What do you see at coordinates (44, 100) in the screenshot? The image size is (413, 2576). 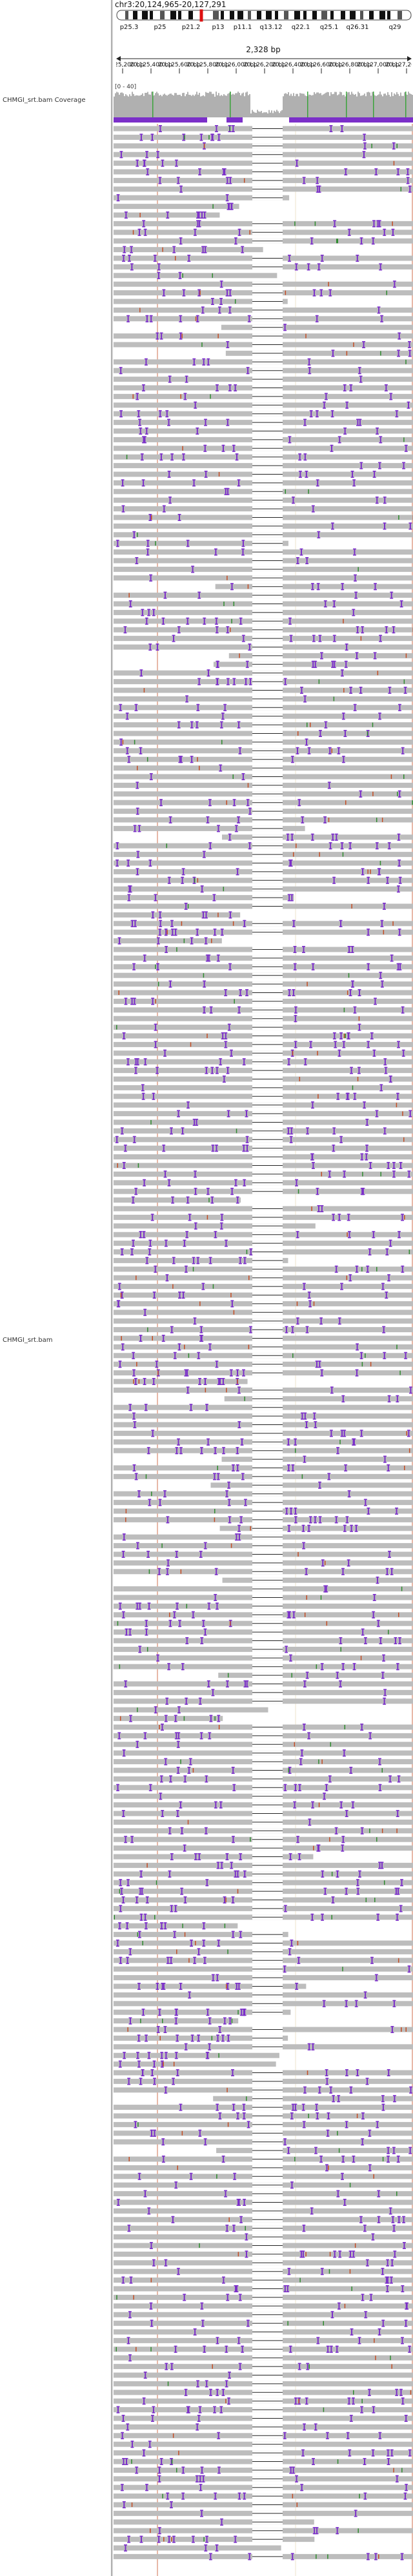 I see `coverage-track-label: CHMGI_srt.bam Coverage` at bounding box center [44, 100].